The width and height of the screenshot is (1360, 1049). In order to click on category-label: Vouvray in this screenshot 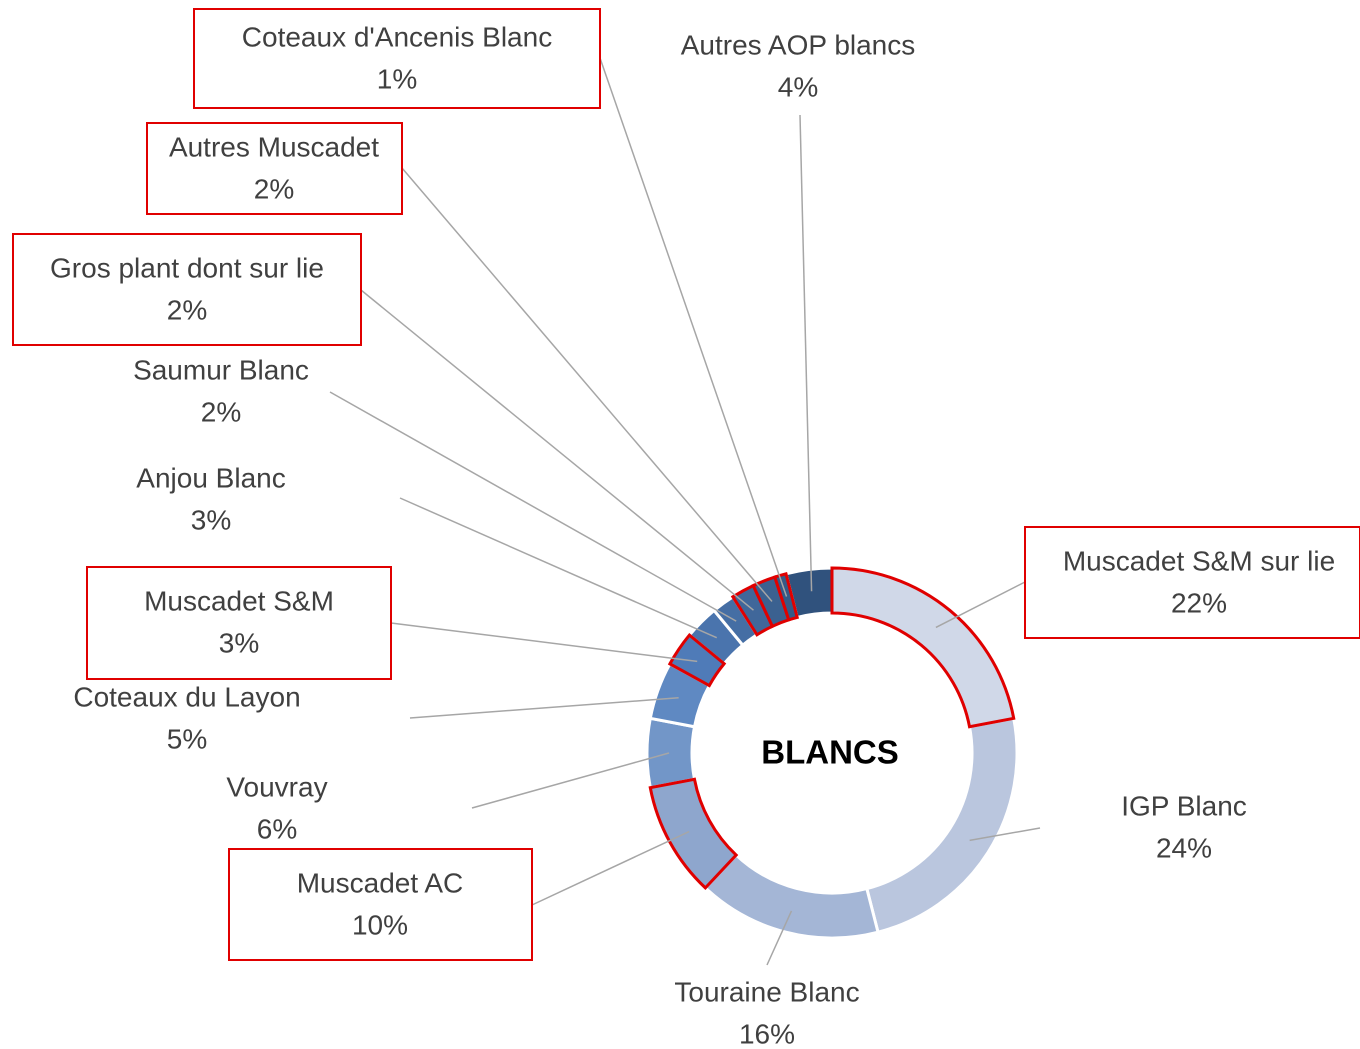, I will do `click(276, 786)`.